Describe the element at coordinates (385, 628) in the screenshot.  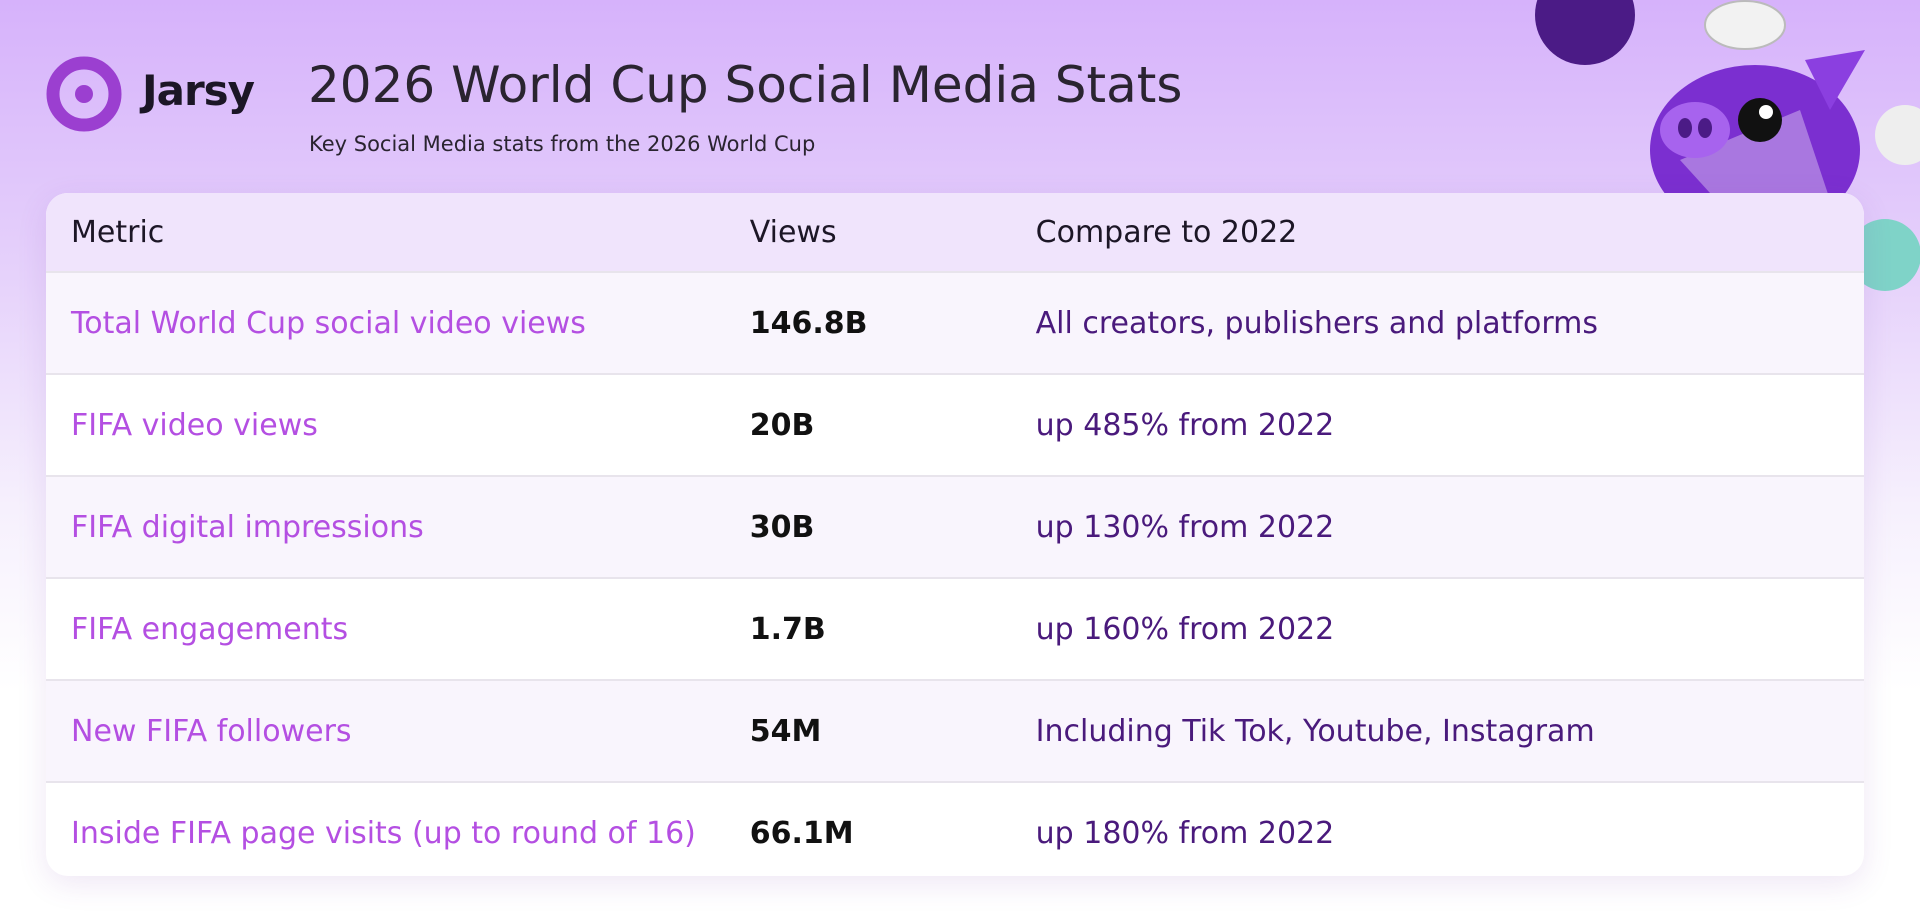
I see `metric-cell: FIFA engagements` at that location.